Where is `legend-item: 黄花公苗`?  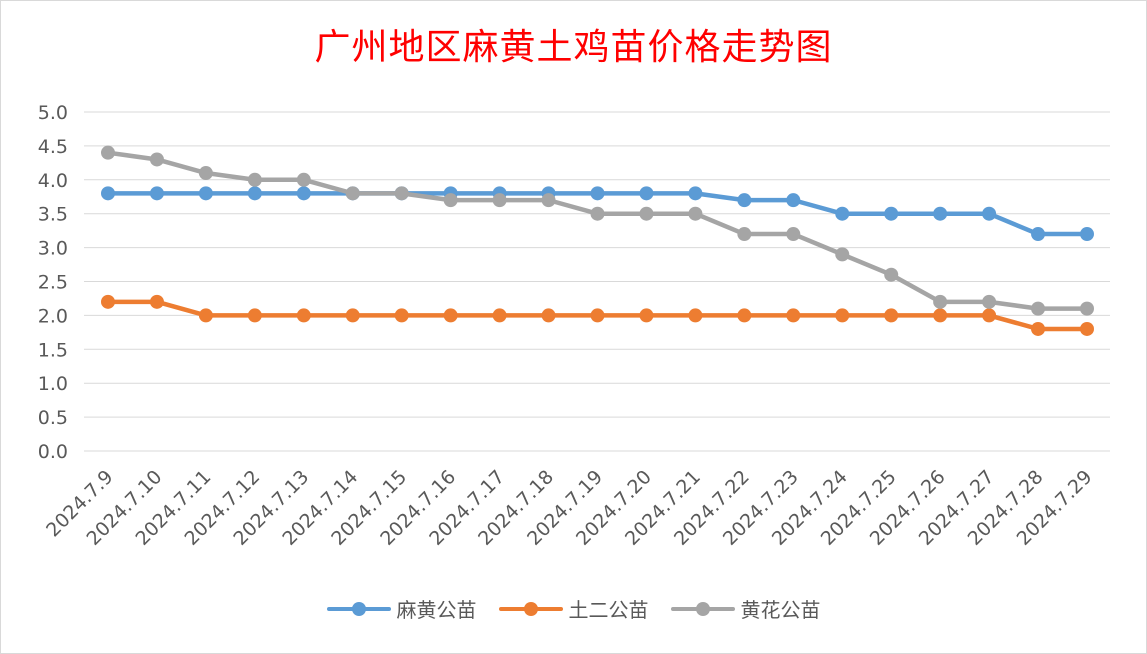 legend-item: 黄花公苗 is located at coordinates (745, 608).